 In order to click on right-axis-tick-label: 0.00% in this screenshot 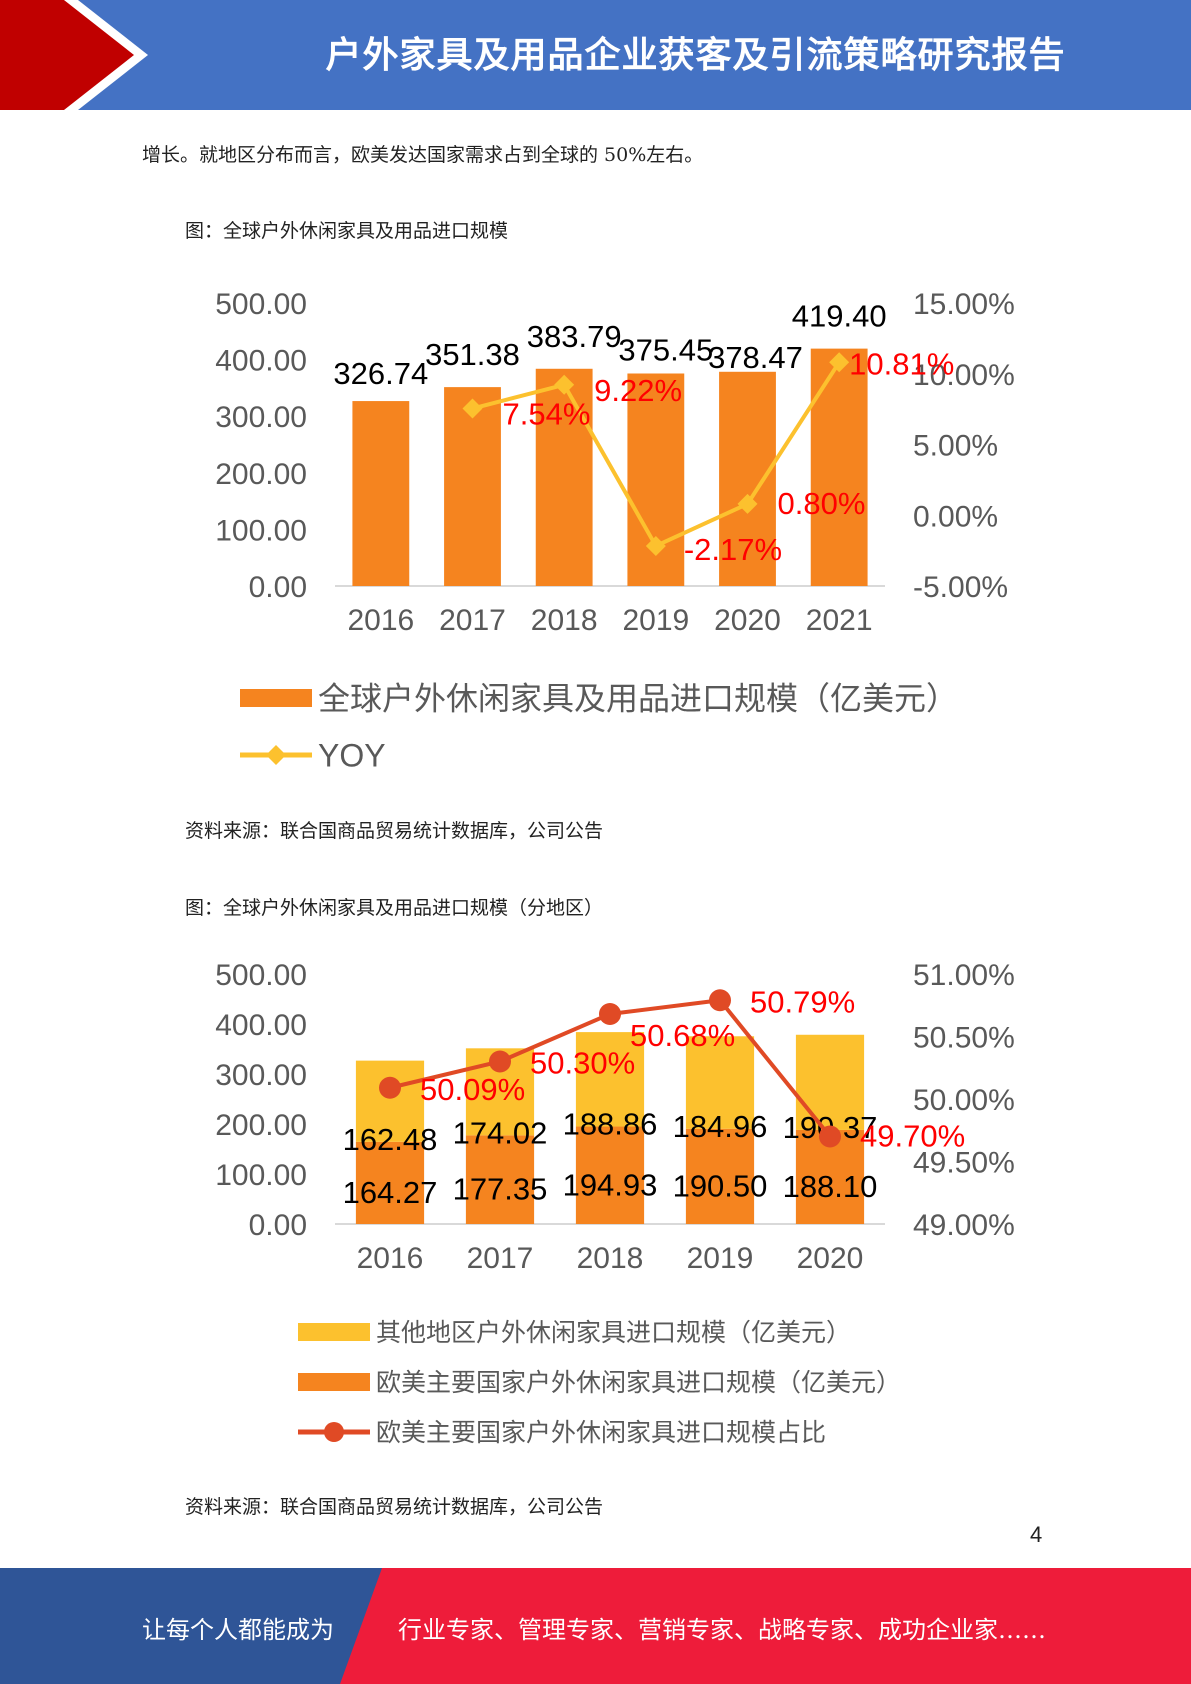, I will do `click(955, 516)`.